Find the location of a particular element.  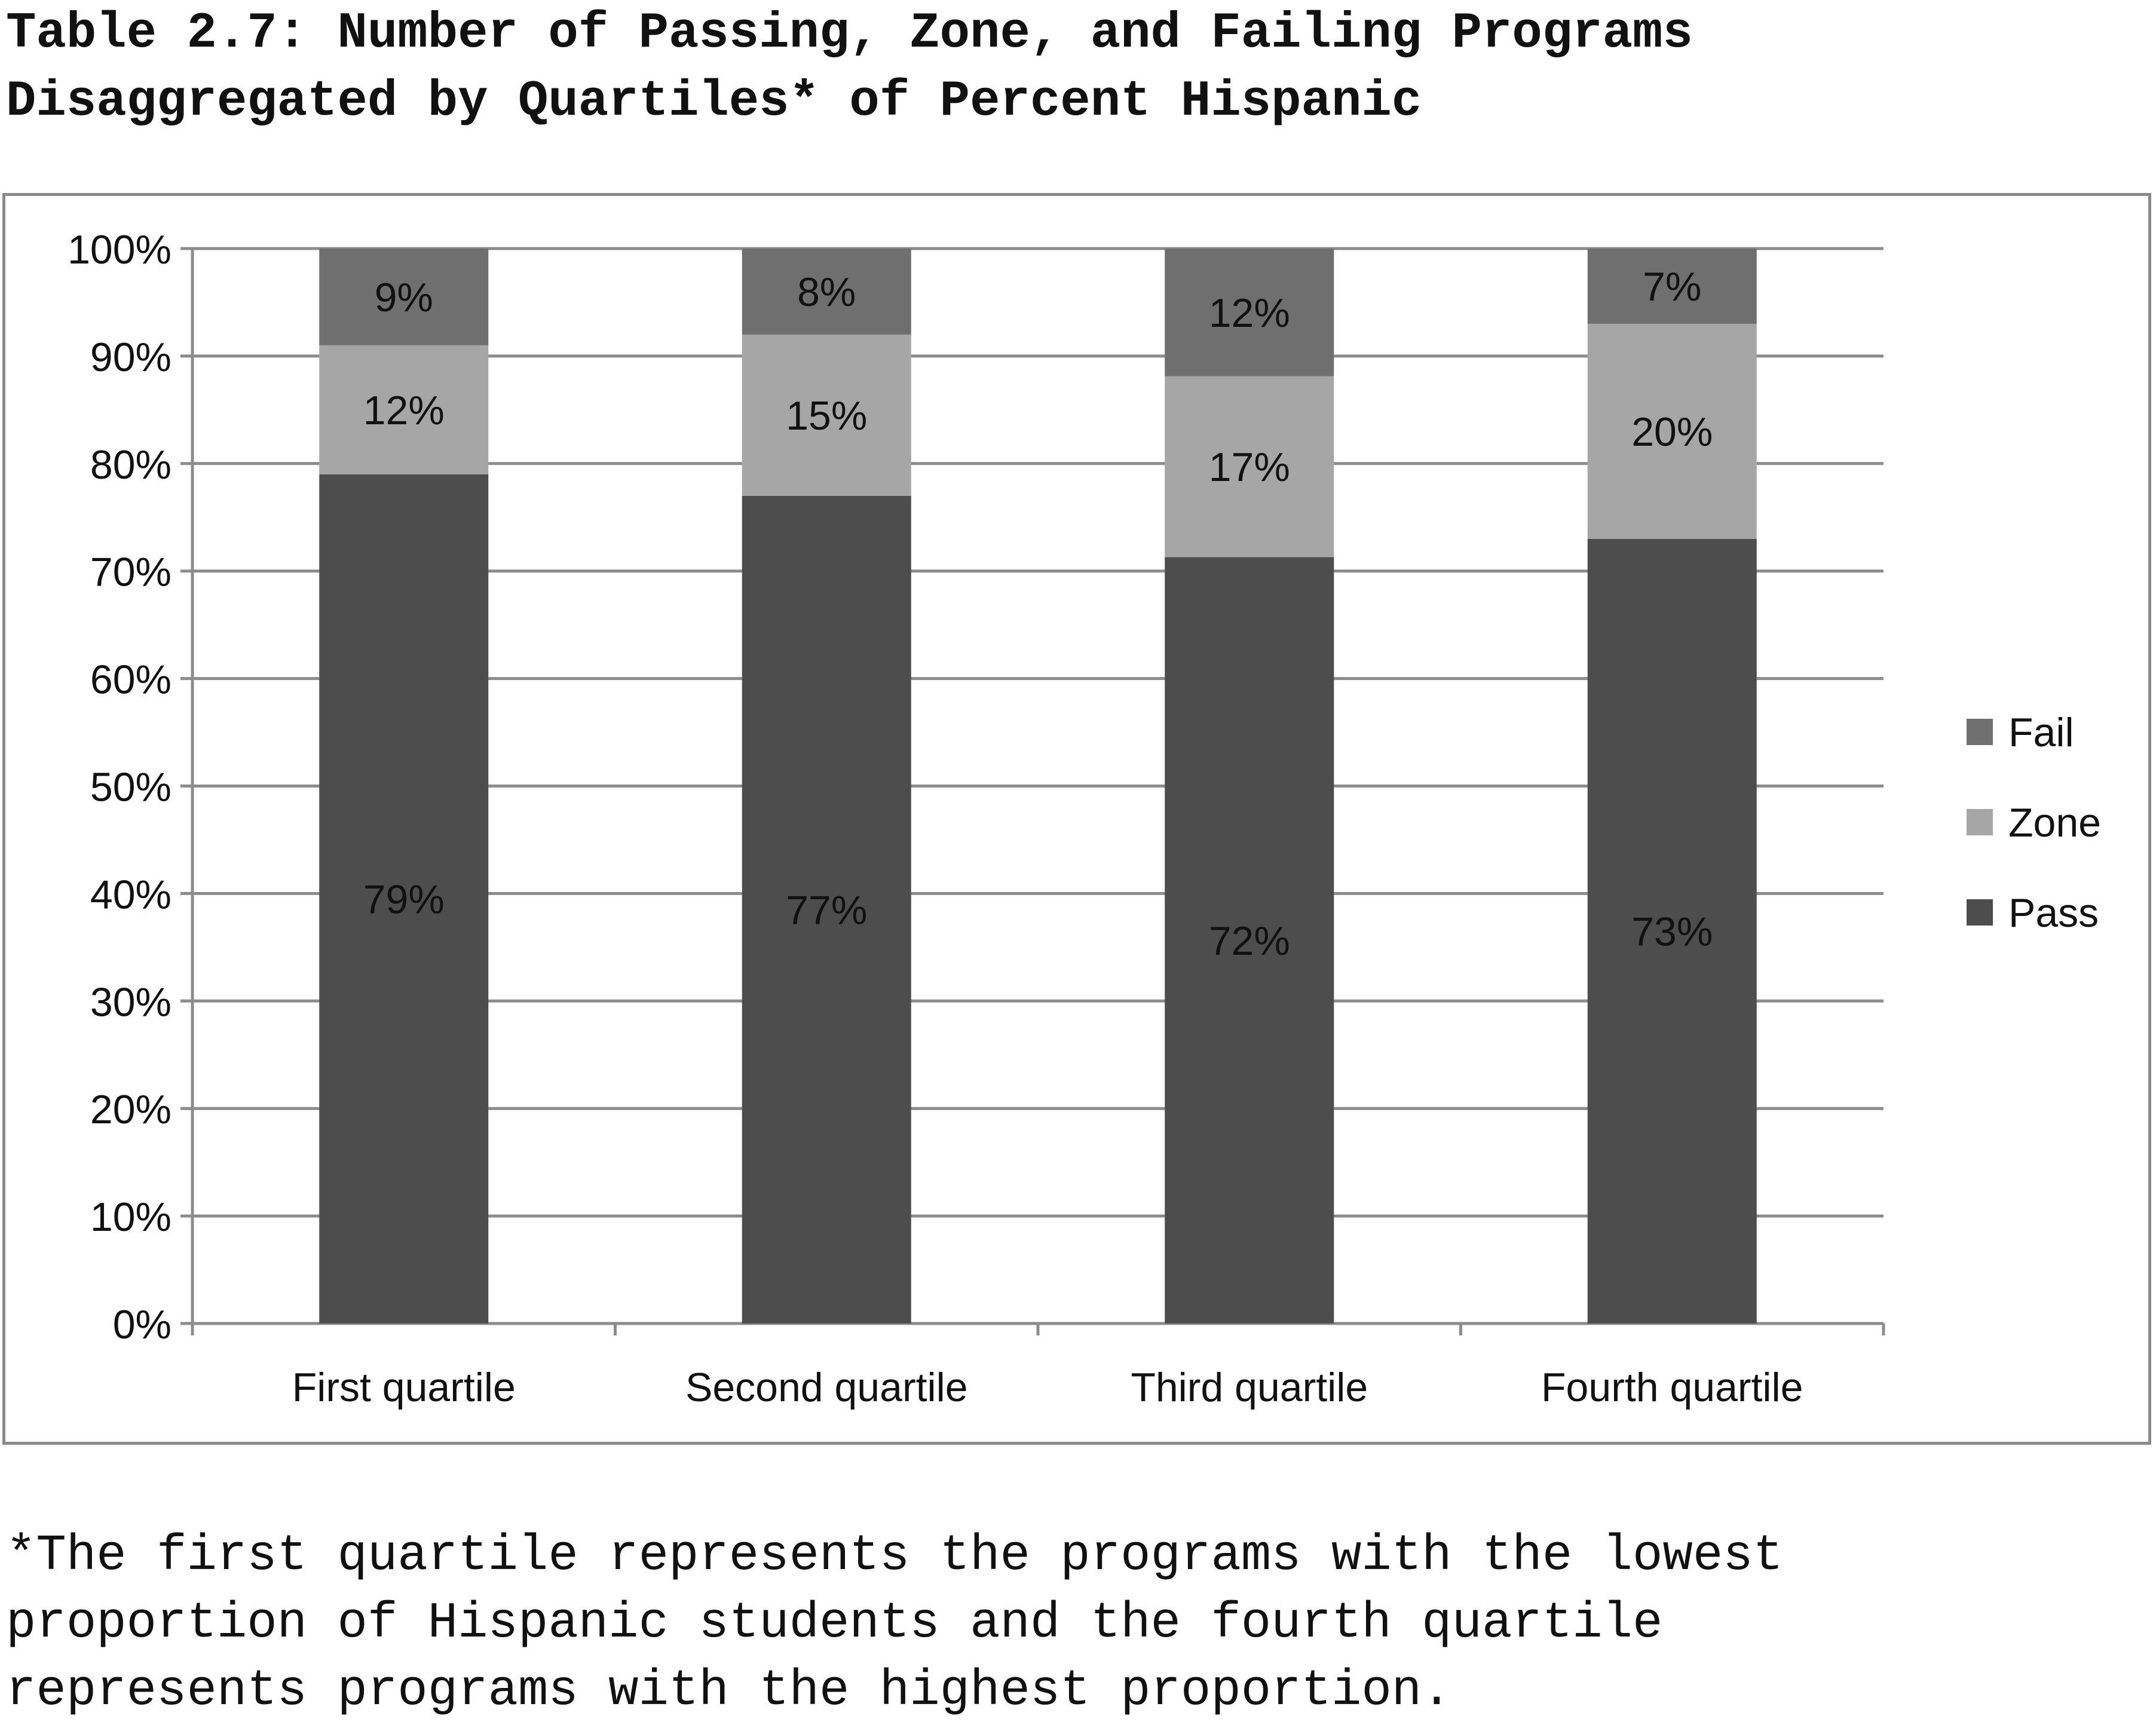

data-label: 8% is located at coordinates (826, 292).